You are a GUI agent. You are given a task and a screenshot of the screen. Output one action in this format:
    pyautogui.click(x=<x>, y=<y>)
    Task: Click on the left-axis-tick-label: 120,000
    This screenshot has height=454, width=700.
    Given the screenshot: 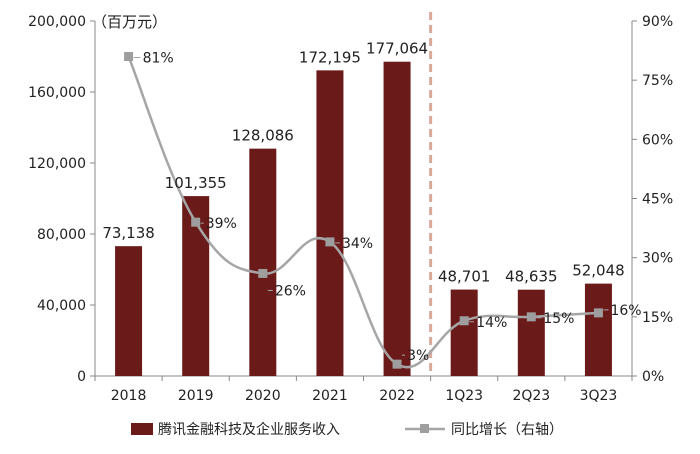 What is the action you would take?
    pyautogui.click(x=57, y=164)
    